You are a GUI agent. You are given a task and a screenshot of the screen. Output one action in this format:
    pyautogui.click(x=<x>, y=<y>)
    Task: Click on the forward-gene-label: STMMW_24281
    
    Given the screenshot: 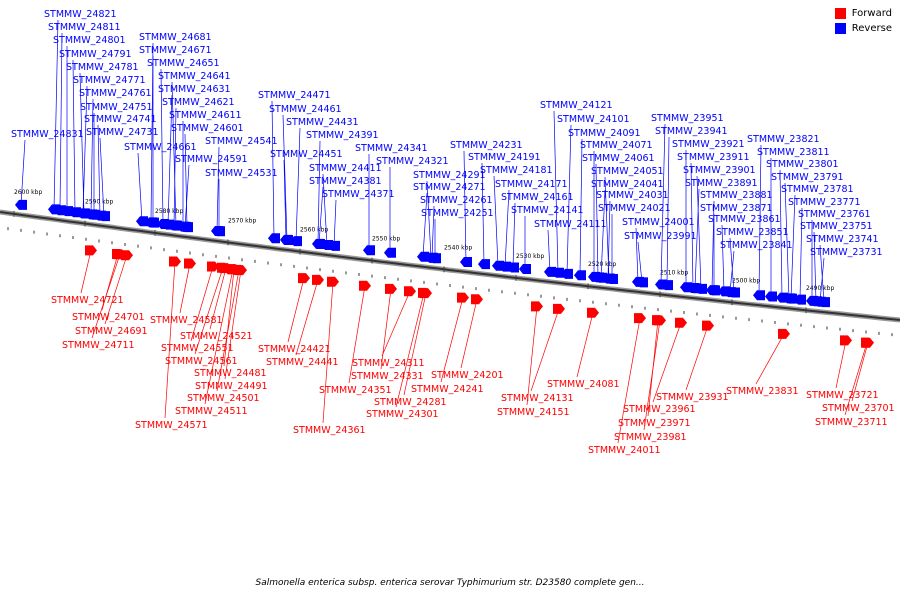 What is the action you would take?
    pyautogui.click(x=410, y=402)
    